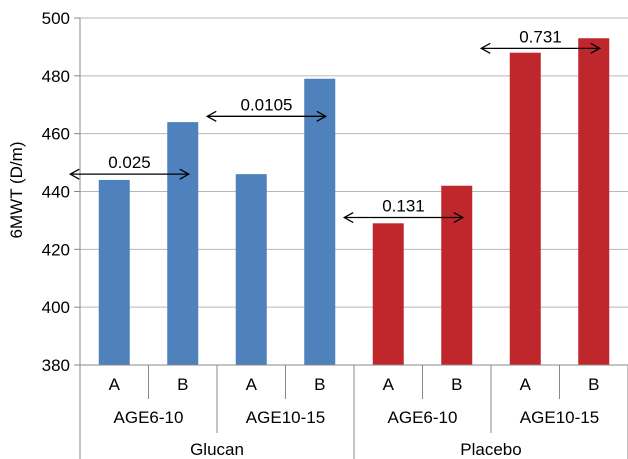  I want to click on group-label: Glucan, so click(217, 449).